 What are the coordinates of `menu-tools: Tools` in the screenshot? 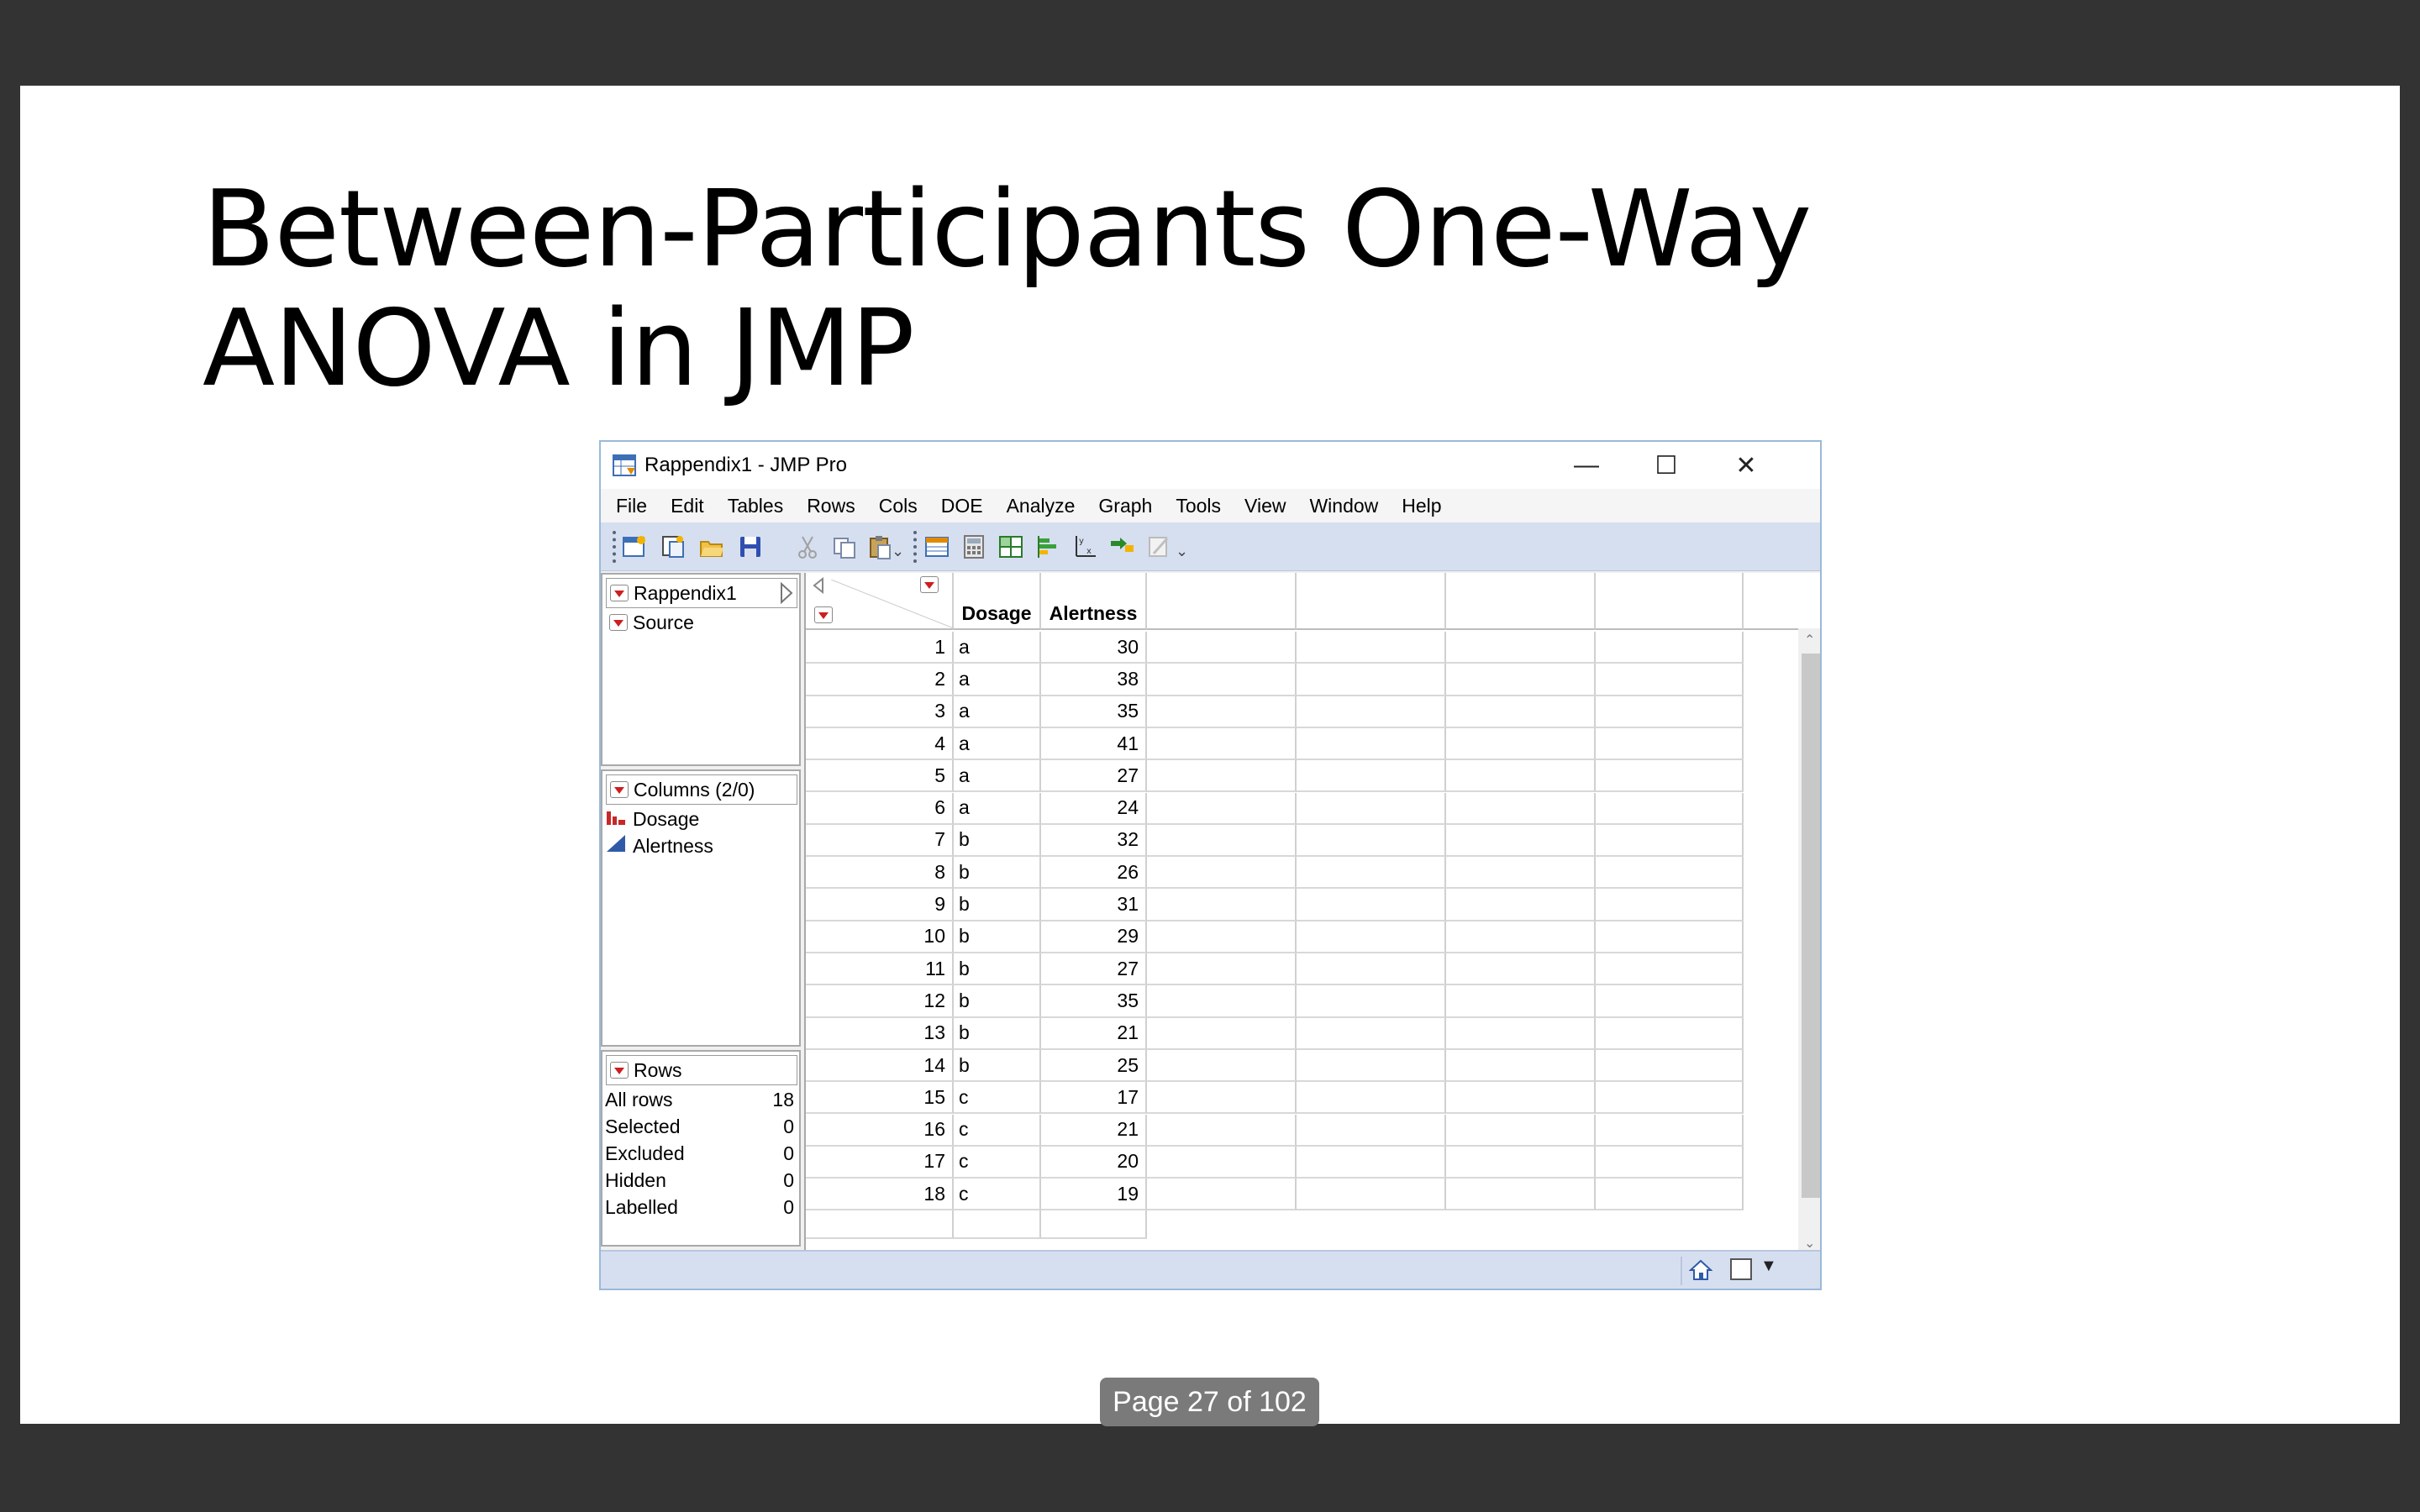 It's located at (1199, 505).